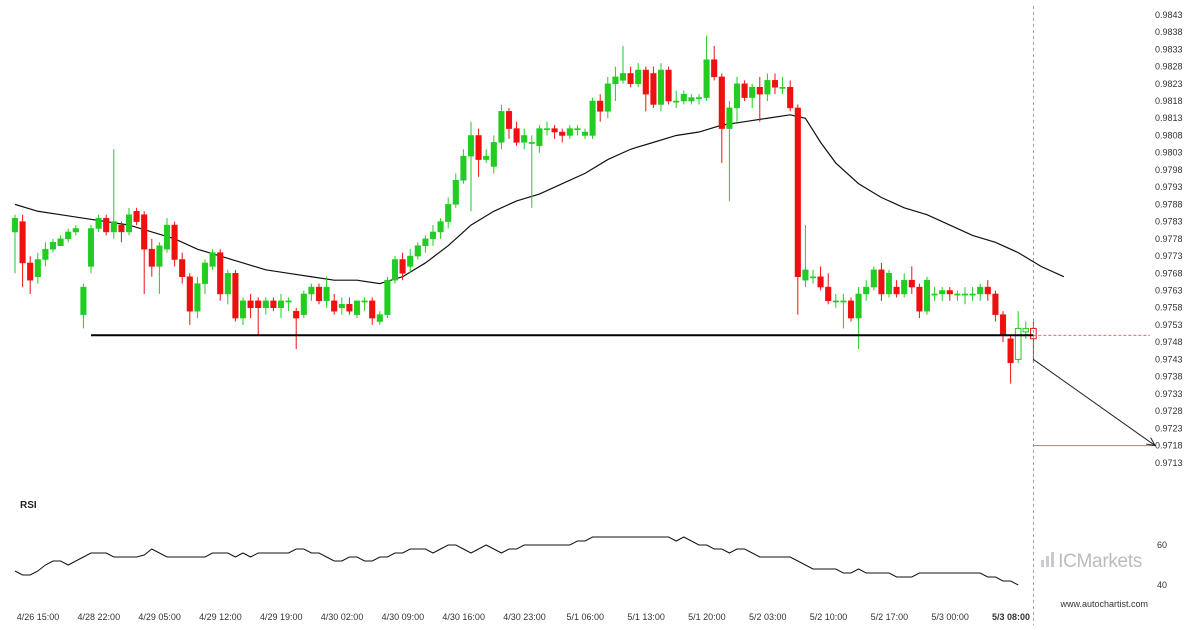  I want to click on forecast-arrow-head, so click(1151, 442).